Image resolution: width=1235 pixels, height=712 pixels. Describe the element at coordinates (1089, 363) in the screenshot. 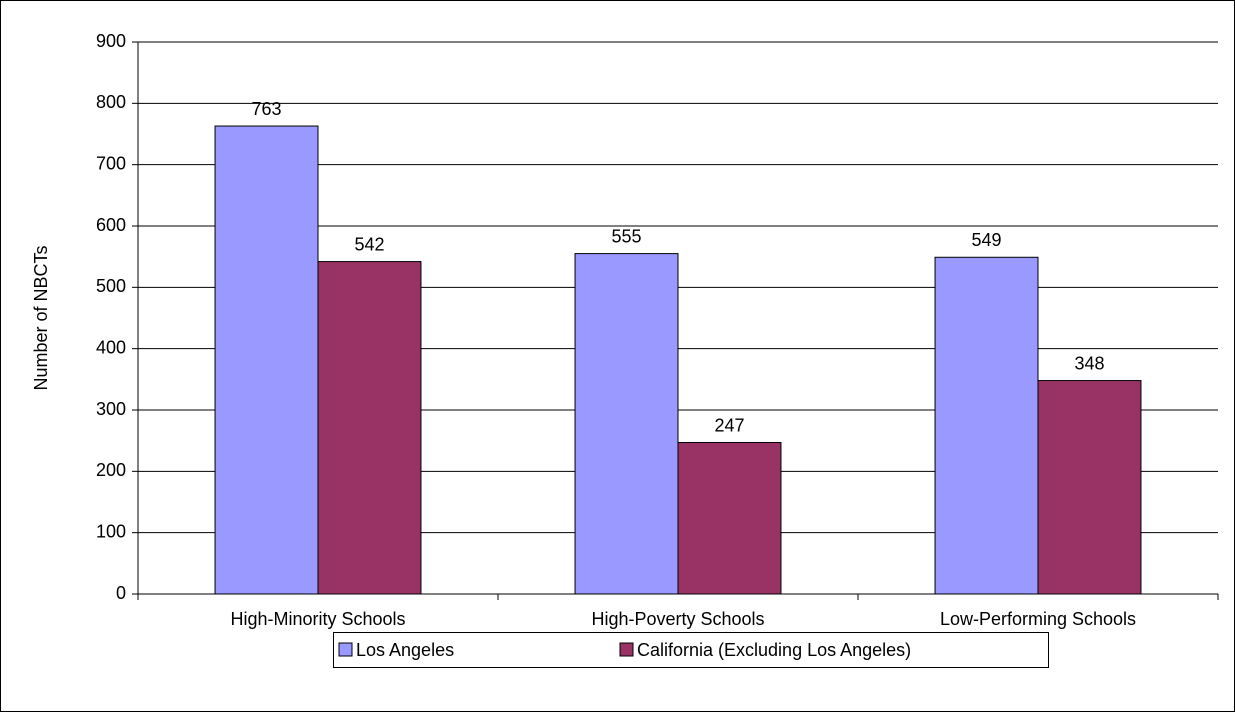

I see `value-label: 348` at that location.